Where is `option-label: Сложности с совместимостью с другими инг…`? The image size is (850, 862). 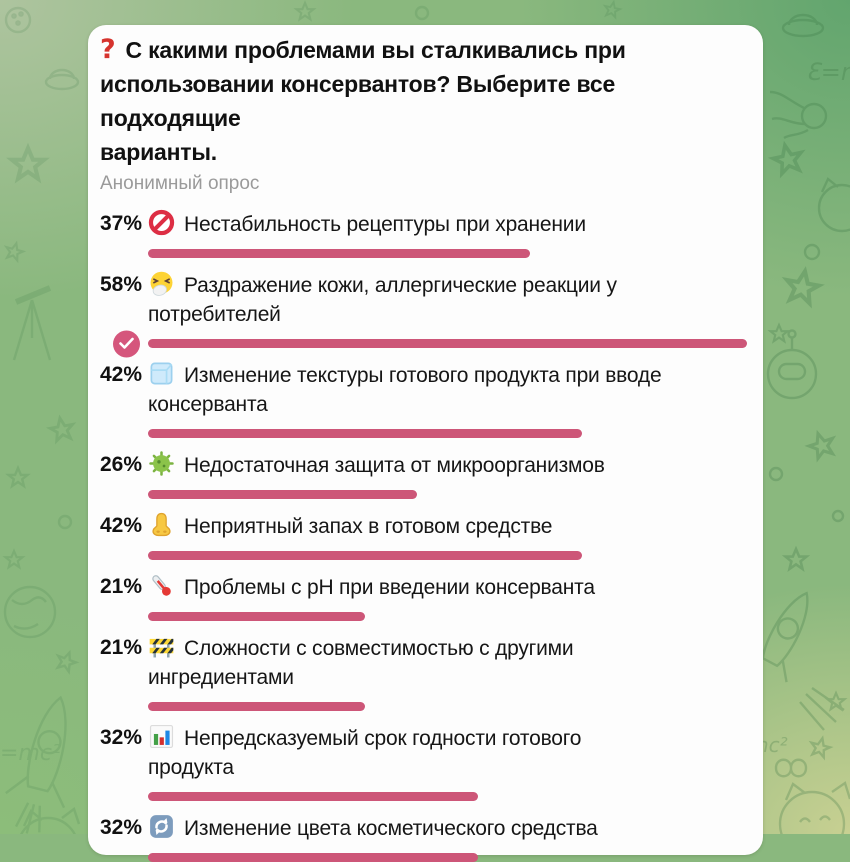 option-label: Сложности с совместимостью с другими инг… is located at coordinates (361, 663).